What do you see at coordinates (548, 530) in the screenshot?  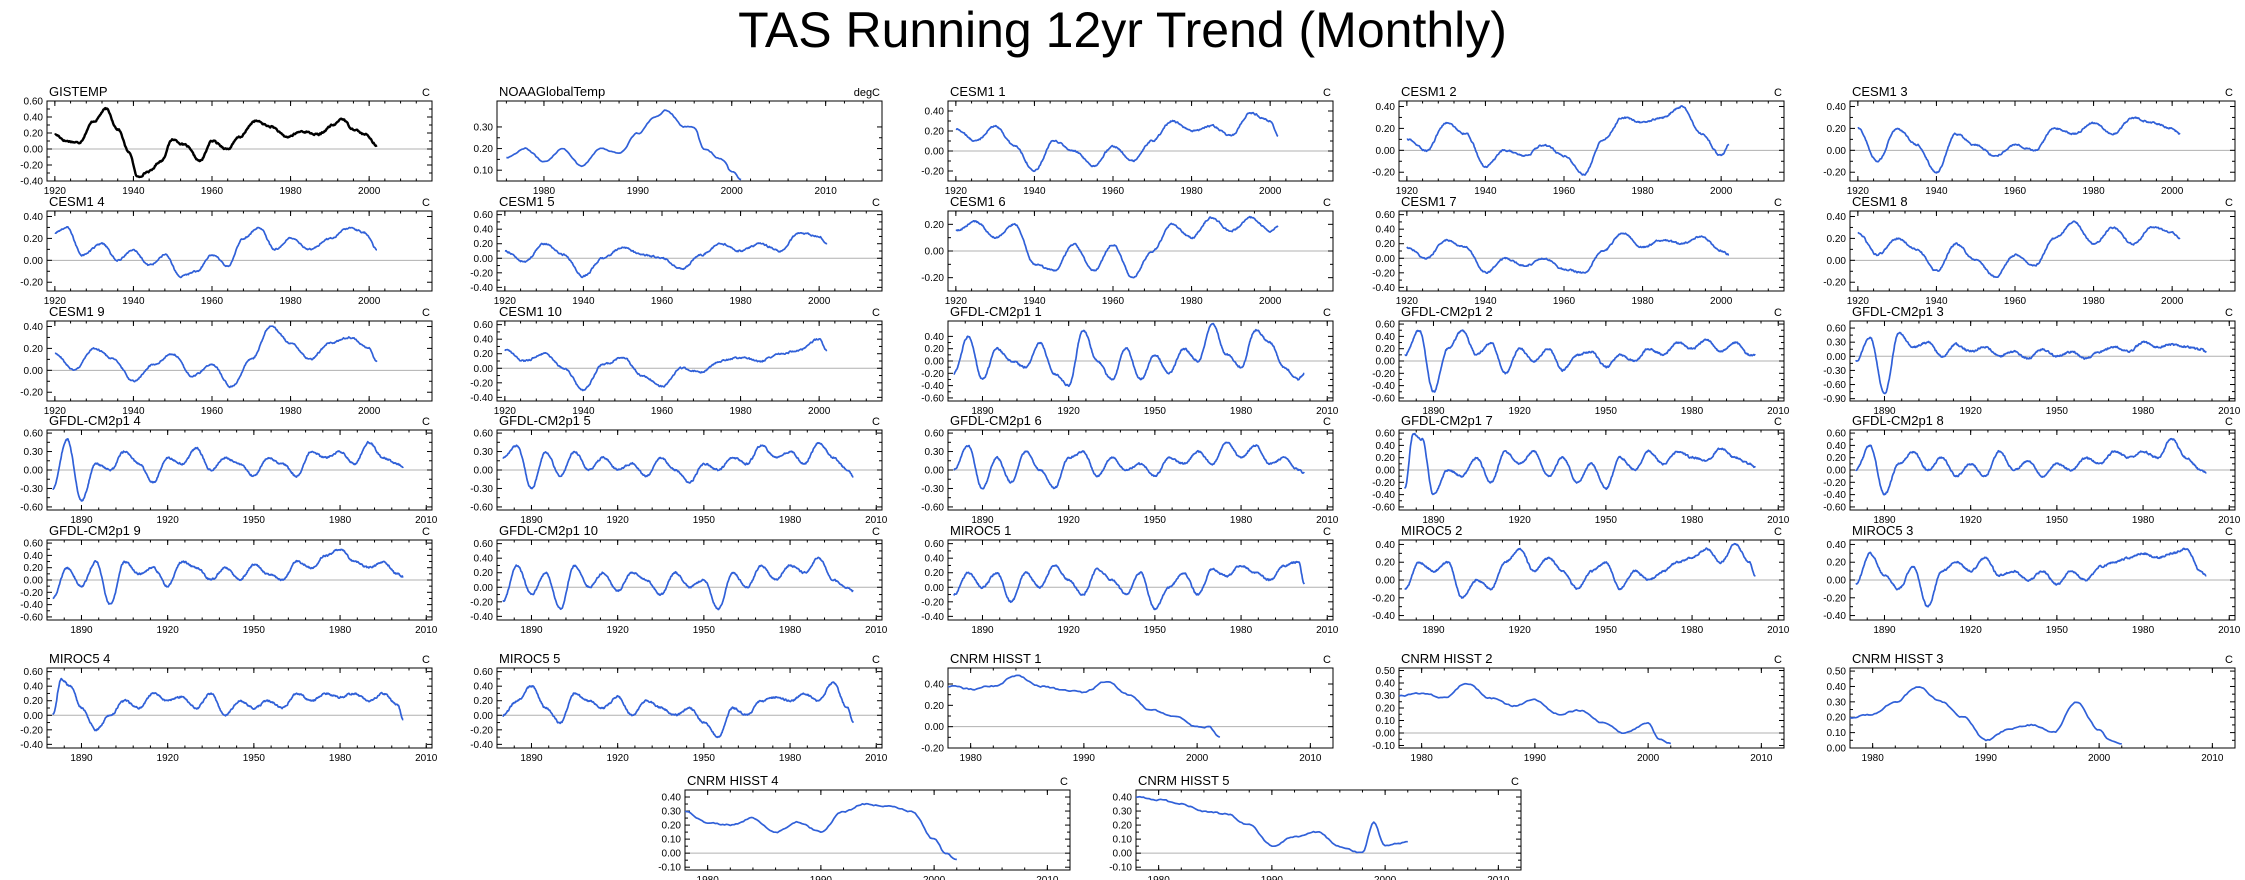 I see `panel-title: GFDL-CM2p1 10` at bounding box center [548, 530].